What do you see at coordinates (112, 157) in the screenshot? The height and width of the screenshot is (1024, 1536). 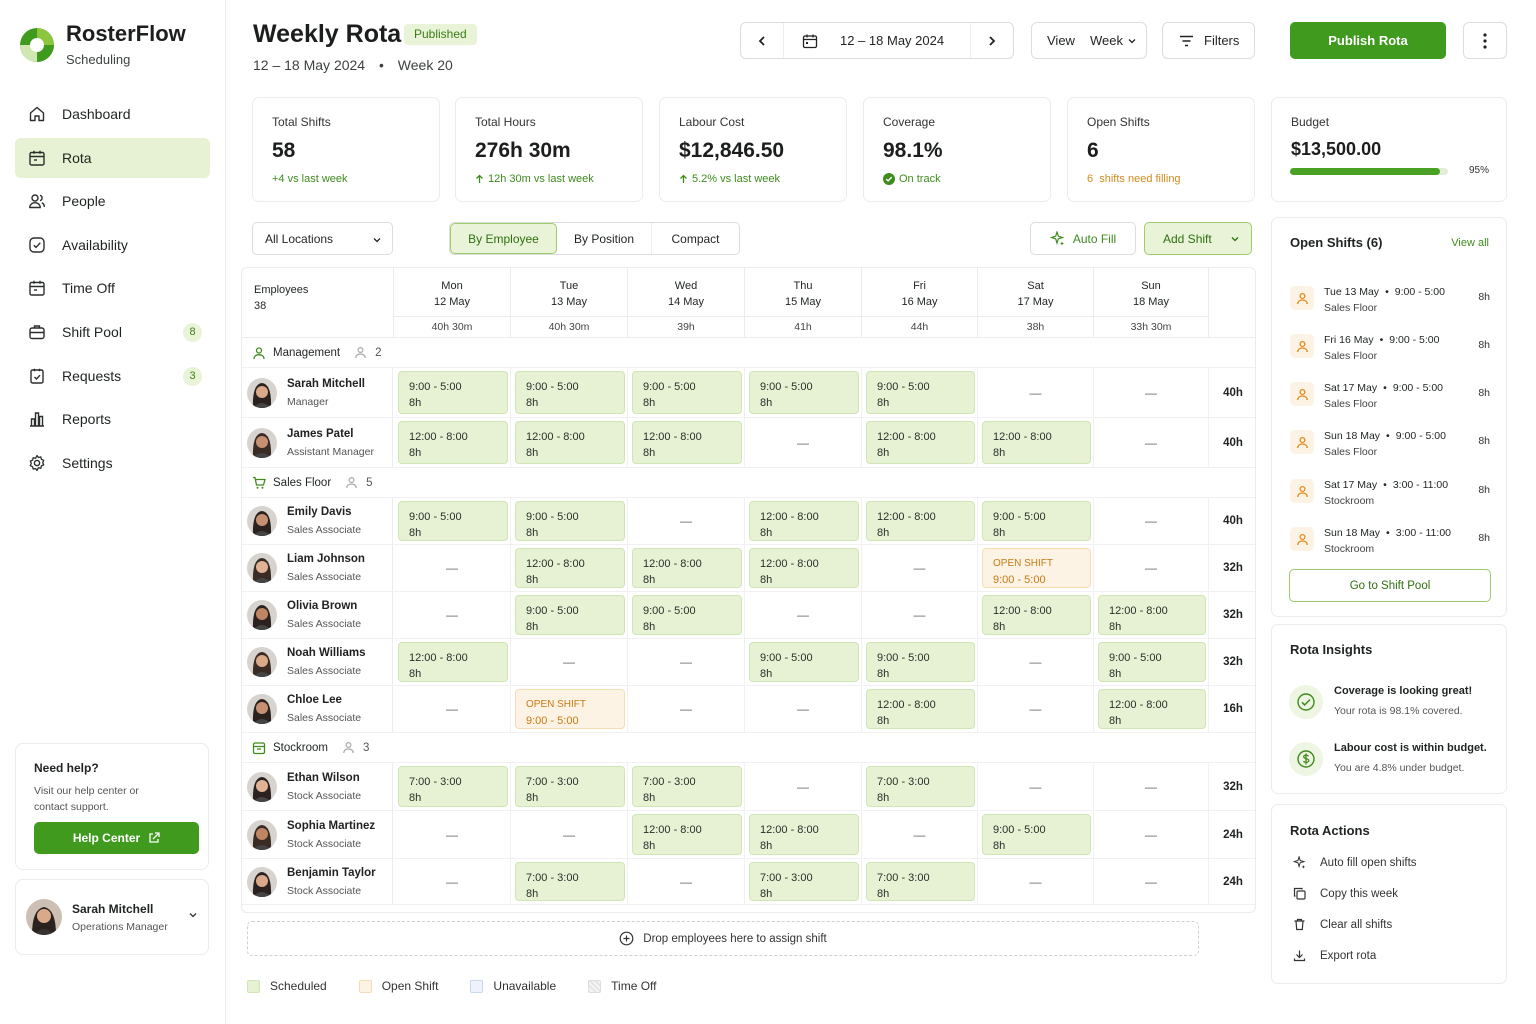 I see `sidebar-item-rota: Rota` at bounding box center [112, 157].